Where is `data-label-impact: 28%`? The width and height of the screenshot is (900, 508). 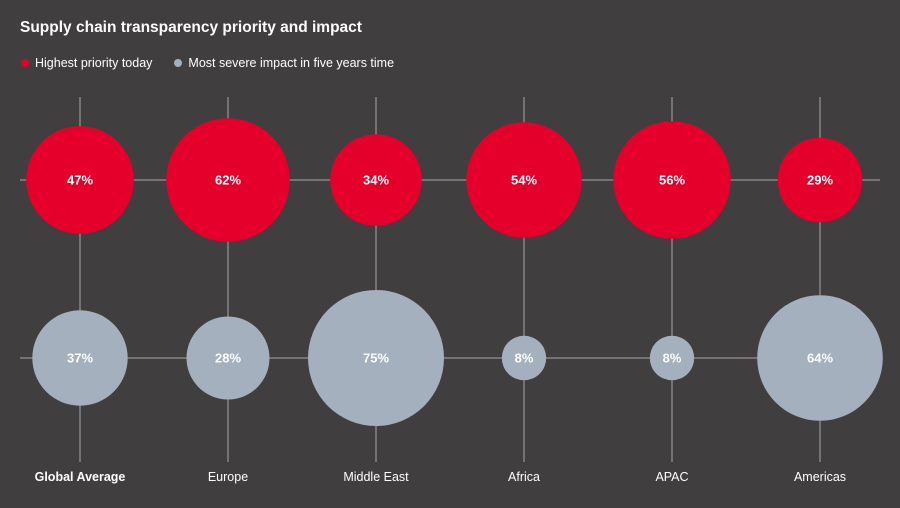
data-label-impact: 28% is located at coordinates (228, 358).